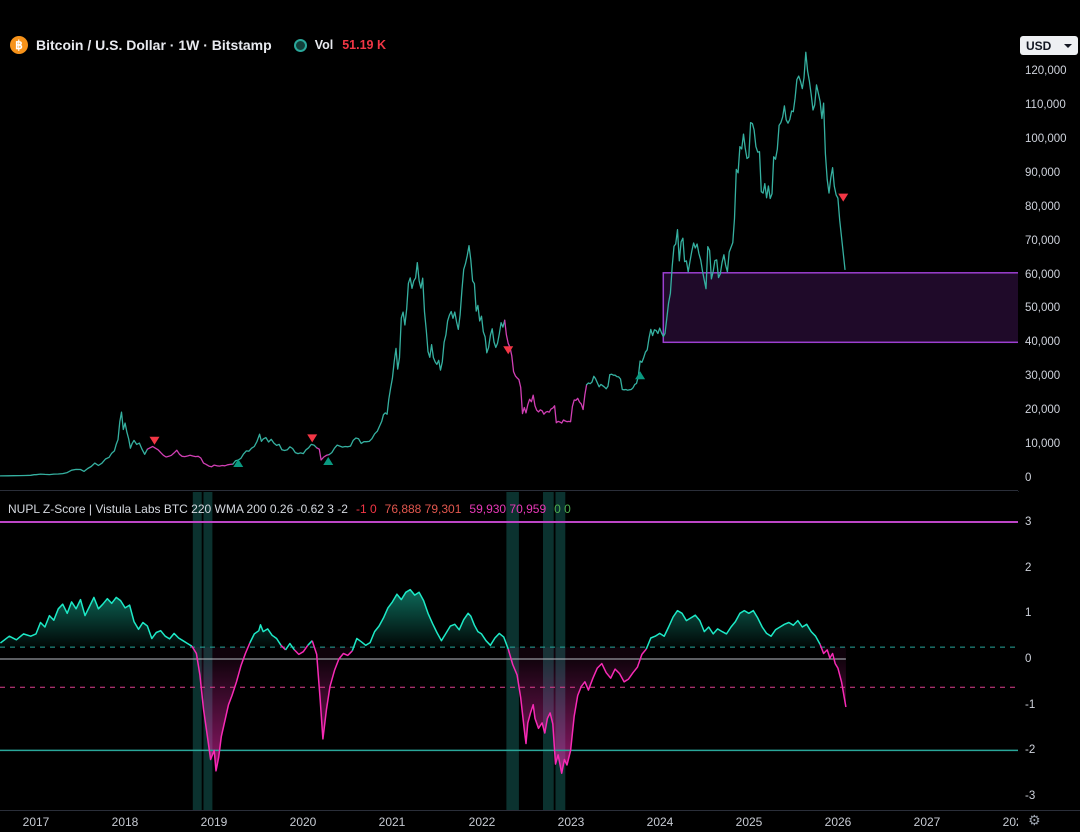 This screenshot has height=832, width=1080. I want to click on volume-label: Vol, so click(324, 45).